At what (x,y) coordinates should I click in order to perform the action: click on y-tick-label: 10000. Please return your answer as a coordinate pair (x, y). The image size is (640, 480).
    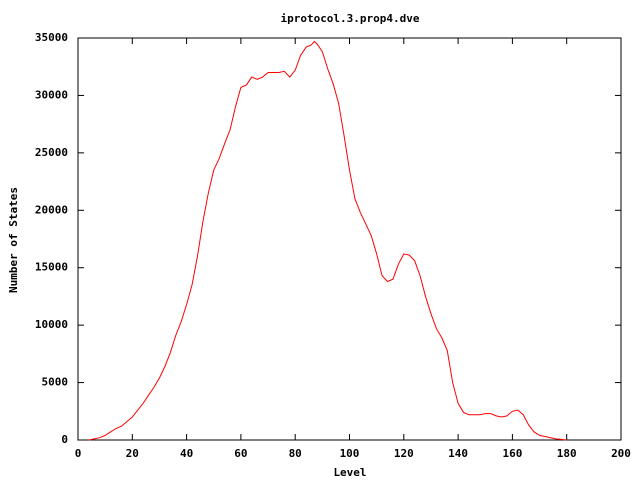
    Looking at the image, I should click on (51, 324).